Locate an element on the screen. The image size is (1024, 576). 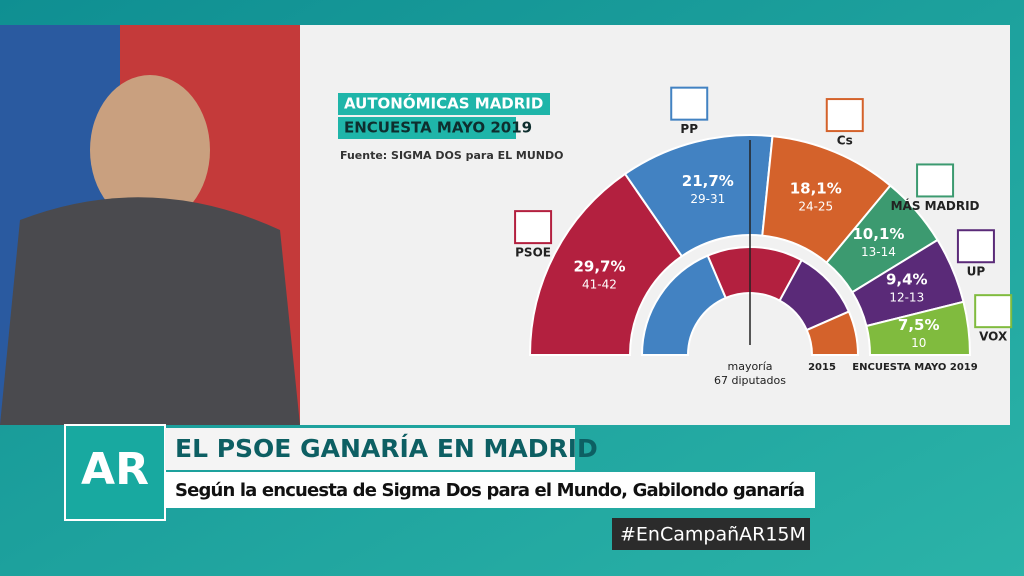
hashtag: #EnCampañAR15M is located at coordinates (713, 535).